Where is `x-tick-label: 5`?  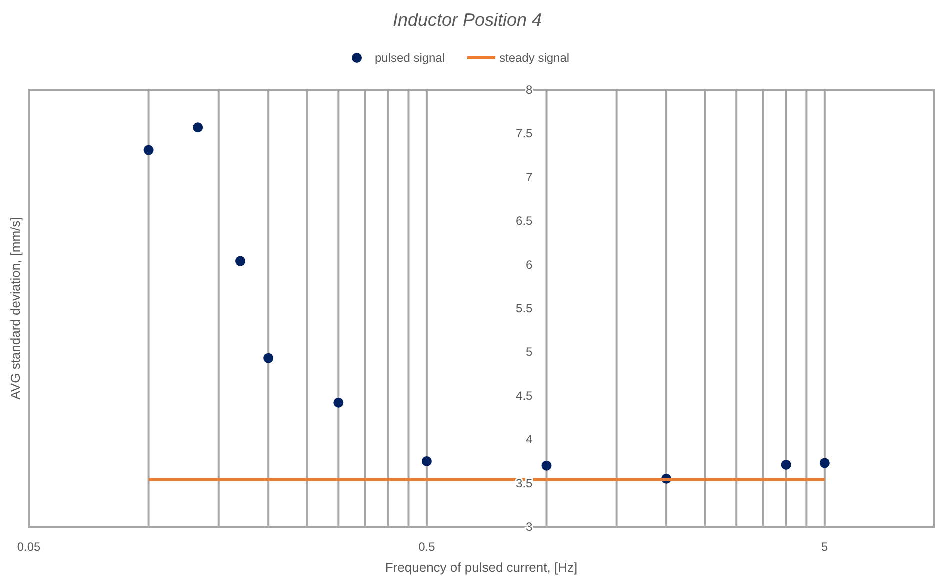 x-tick-label: 5 is located at coordinates (825, 547).